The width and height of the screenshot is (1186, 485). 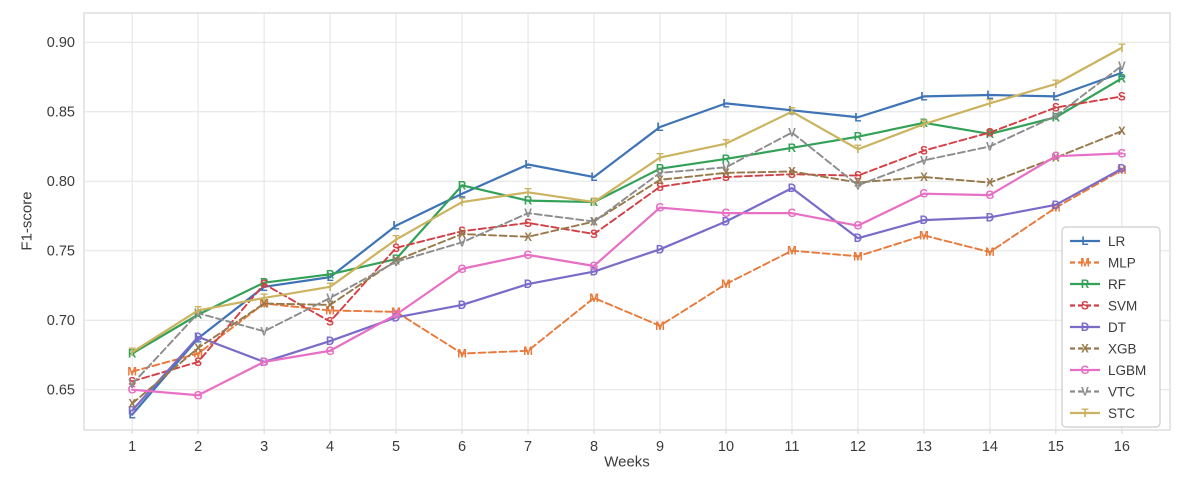 What do you see at coordinates (330, 447) in the screenshot?
I see `x-tick-label: 4` at bounding box center [330, 447].